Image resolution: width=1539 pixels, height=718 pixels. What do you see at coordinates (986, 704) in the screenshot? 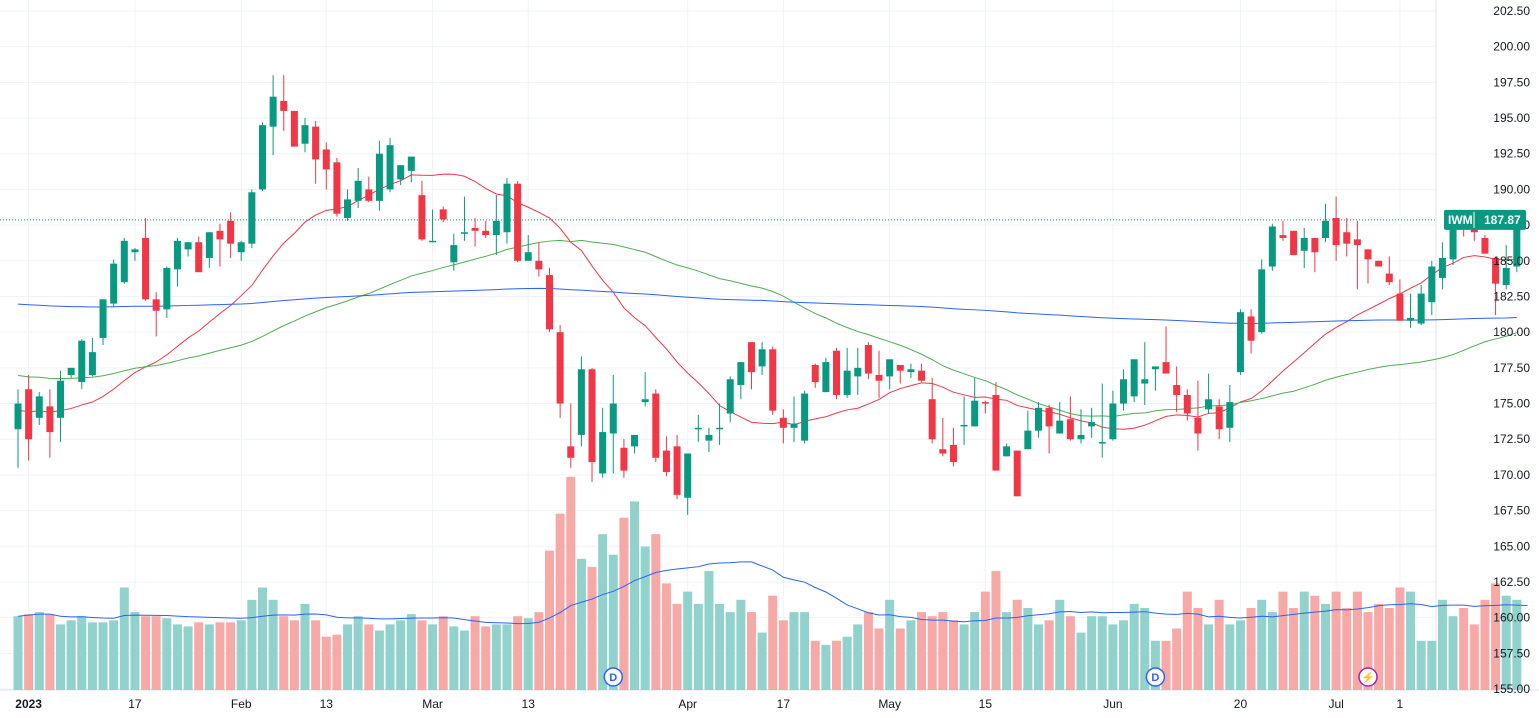
I see `x-tick-label: 15` at bounding box center [986, 704].